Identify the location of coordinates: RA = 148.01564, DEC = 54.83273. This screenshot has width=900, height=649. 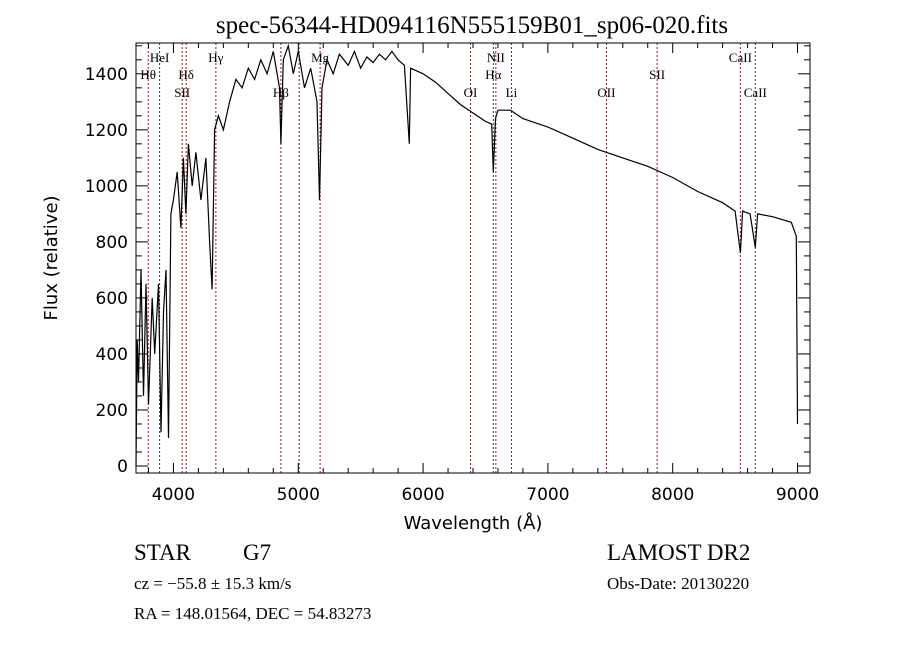
(252, 613).